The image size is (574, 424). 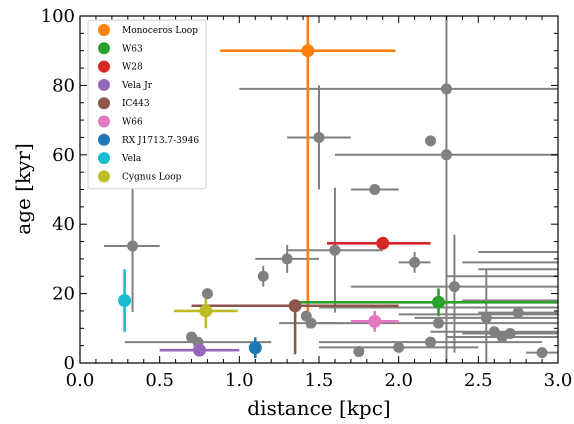 What do you see at coordinates (63, 85) in the screenshot?
I see `y-tick-label: 80` at bounding box center [63, 85].